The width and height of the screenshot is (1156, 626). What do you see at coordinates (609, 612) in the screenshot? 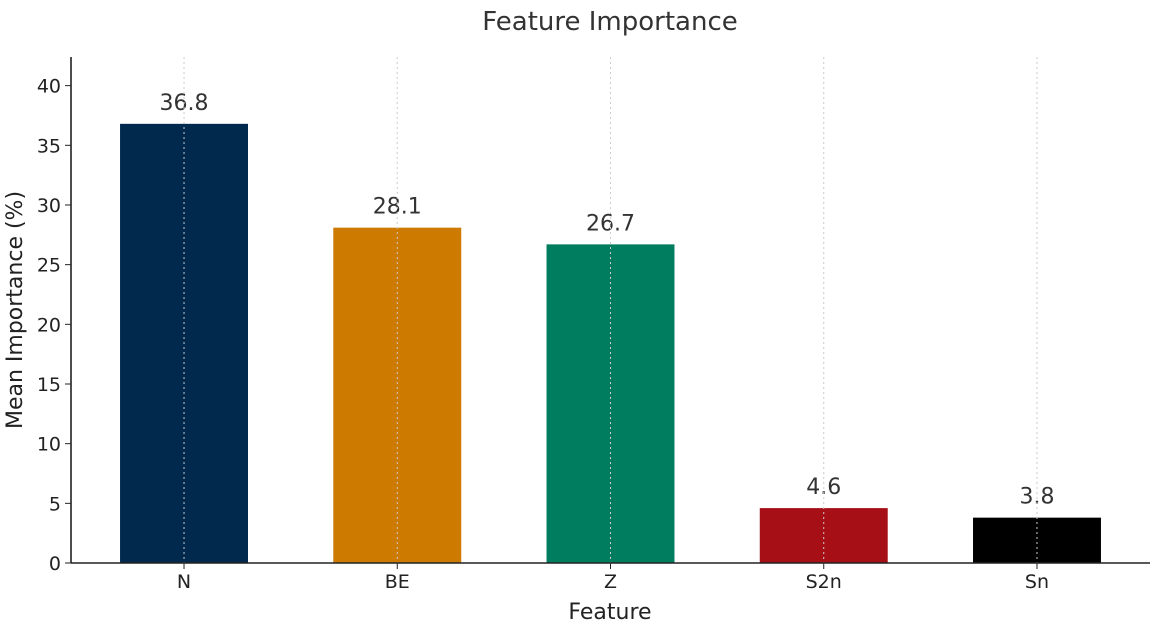
I see `x-axis-label: Feature` at bounding box center [609, 612].